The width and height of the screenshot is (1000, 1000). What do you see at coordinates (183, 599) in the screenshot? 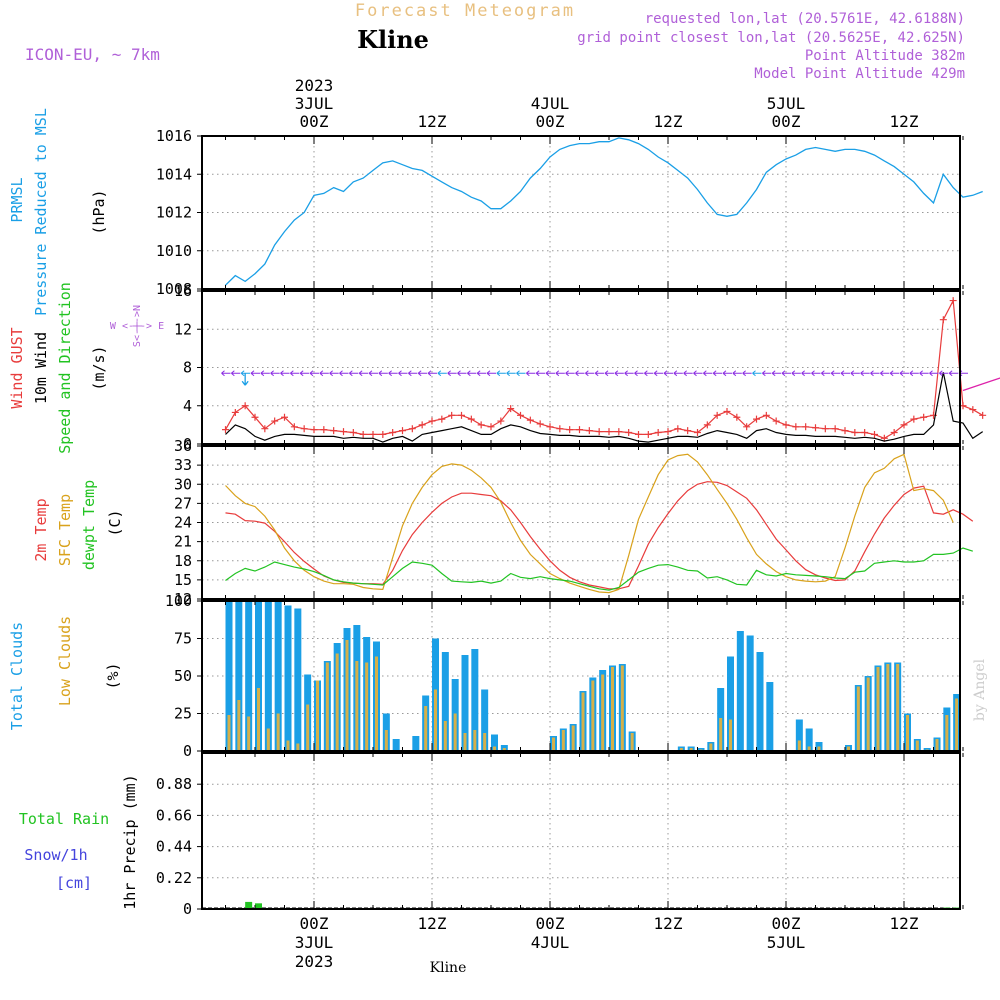
I see `y-tick-label: 12` at bounding box center [183, 599].